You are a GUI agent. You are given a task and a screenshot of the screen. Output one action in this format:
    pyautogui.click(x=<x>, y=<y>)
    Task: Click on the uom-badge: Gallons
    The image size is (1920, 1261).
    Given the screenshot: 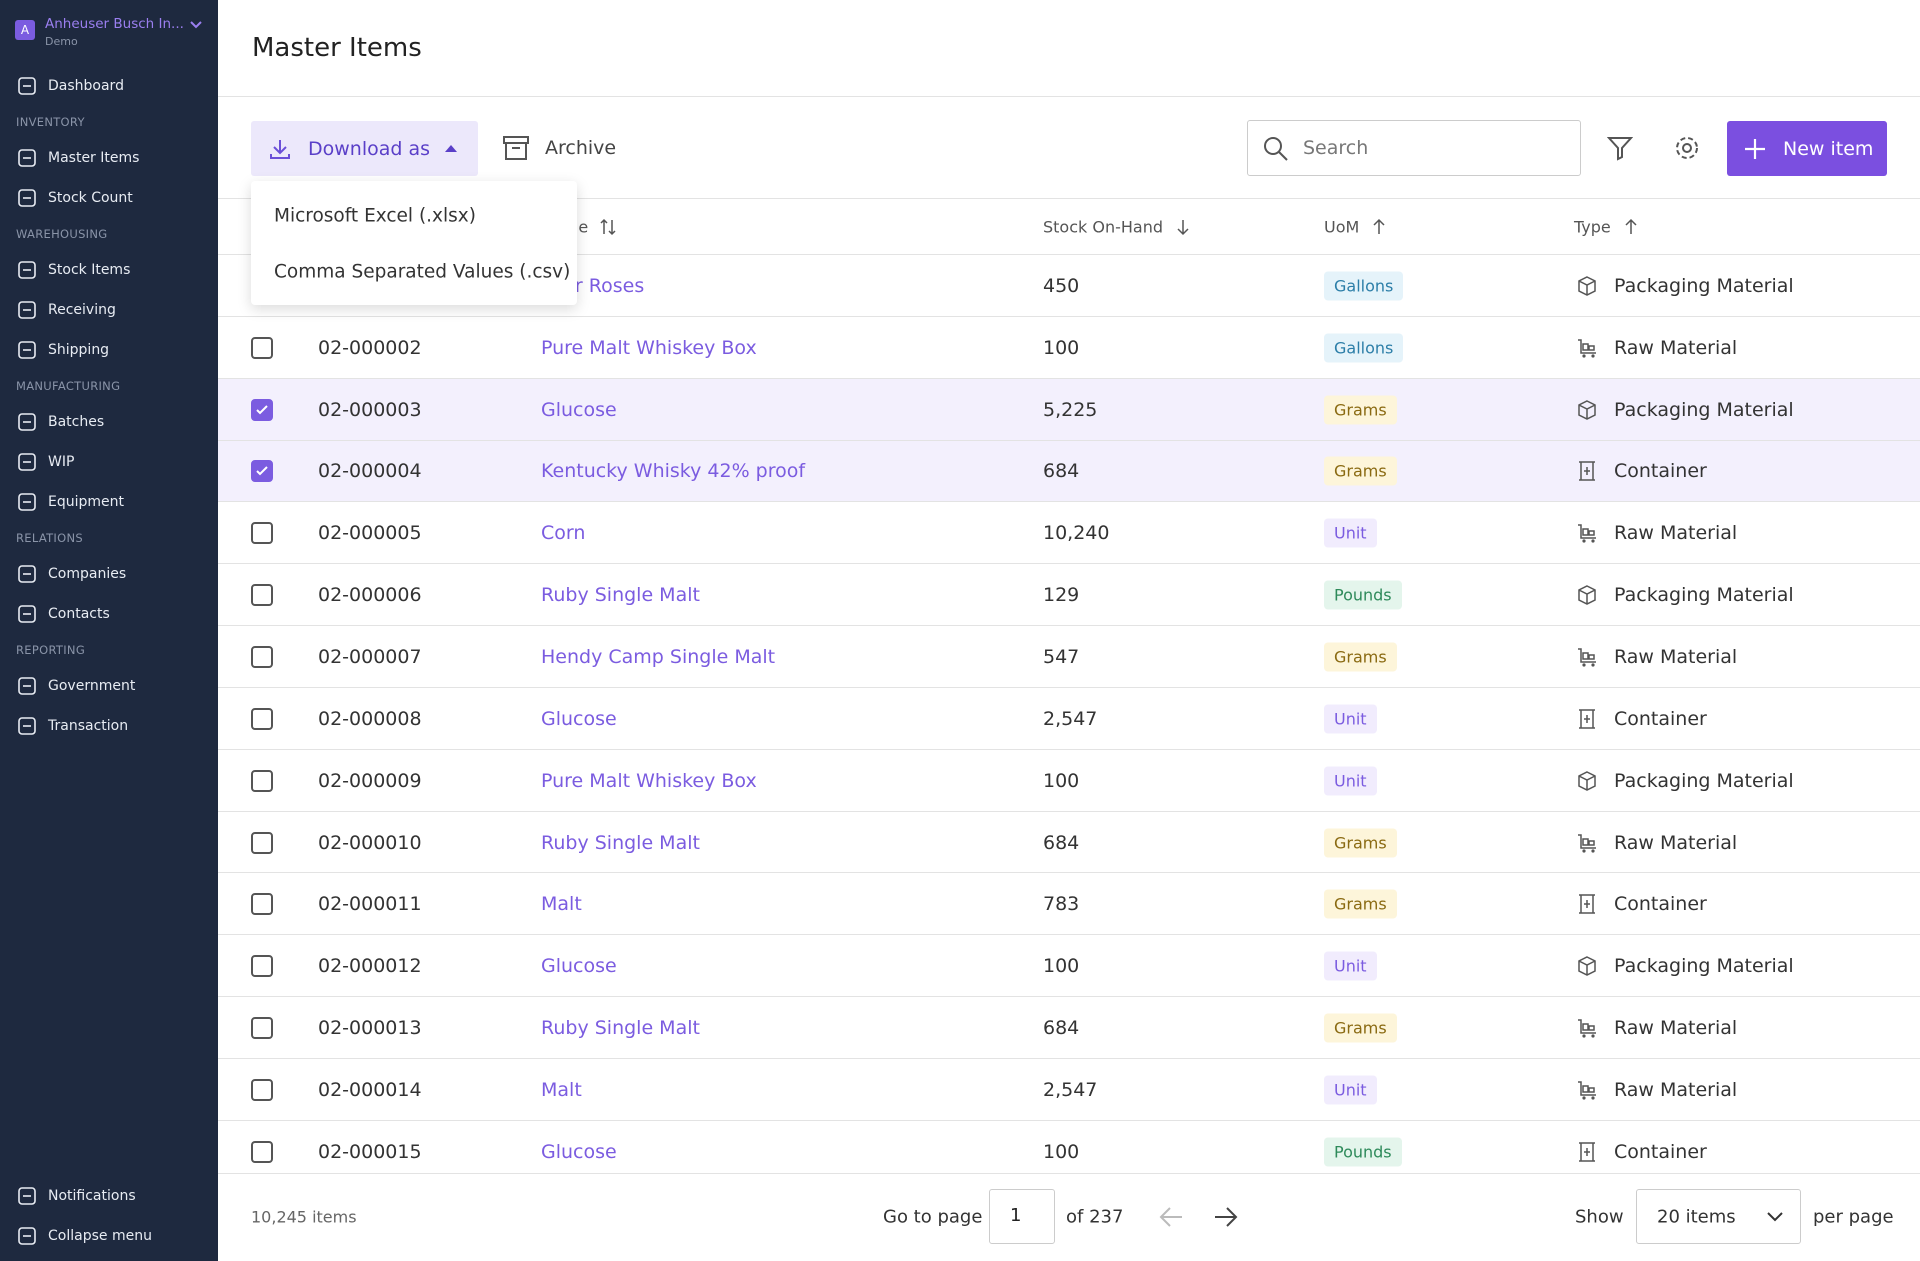 What is the action you would take?
    pyautogui.click(x=1364, y=348)
    